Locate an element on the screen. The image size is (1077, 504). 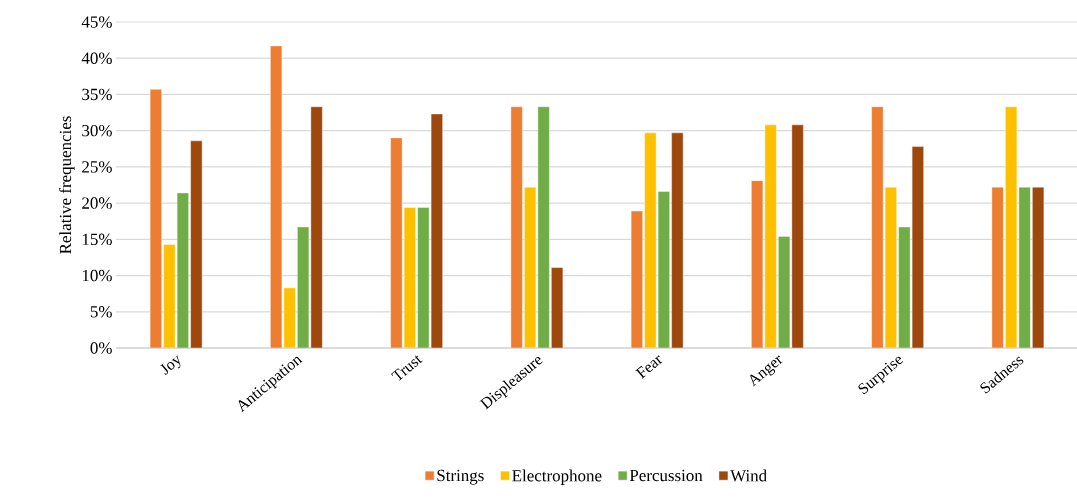
y-tick-label: 35% is located at coordinates (97, 94).